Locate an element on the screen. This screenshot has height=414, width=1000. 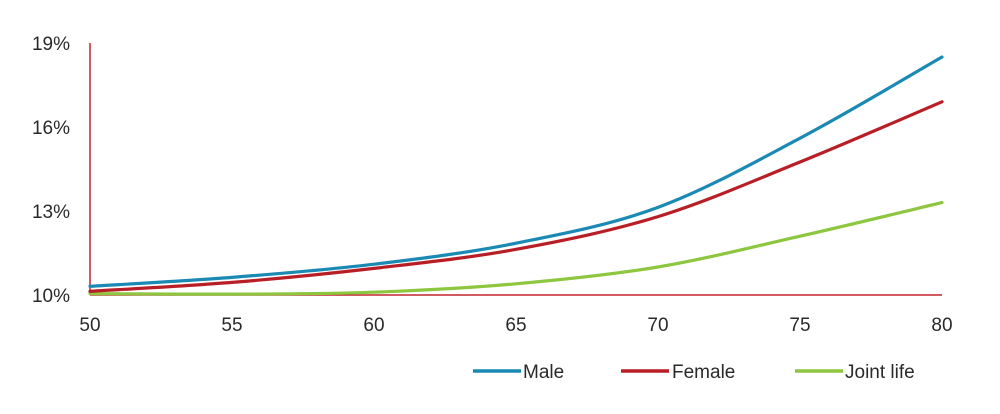
x-tick-label: 70 is located at coordinates (657, 325).